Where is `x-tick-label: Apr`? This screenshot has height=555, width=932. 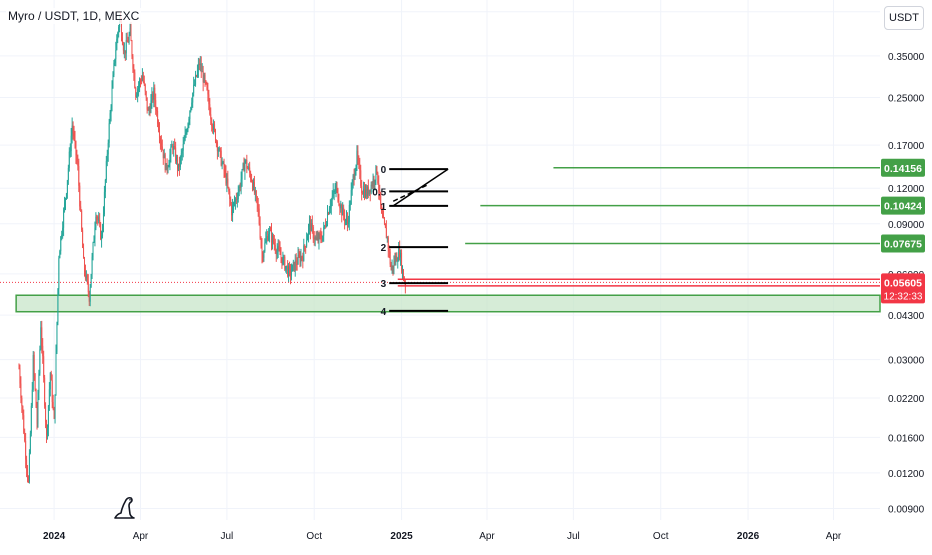
x-tick-label: Apr is located at coordinates (834, 536).